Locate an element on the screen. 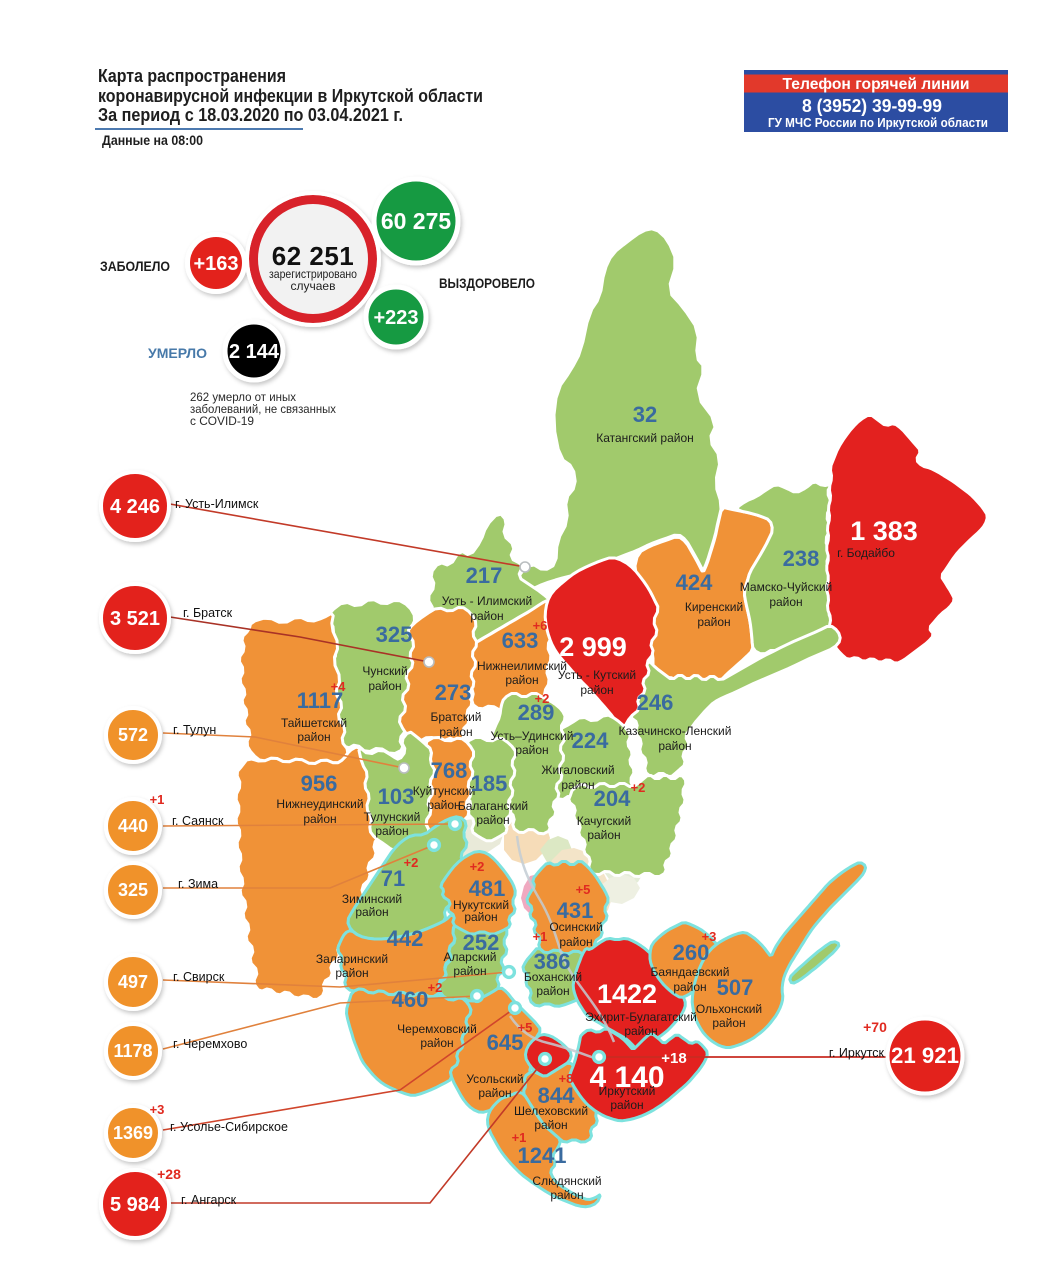  svg-text: 956 is located at coordinates (319, 783).